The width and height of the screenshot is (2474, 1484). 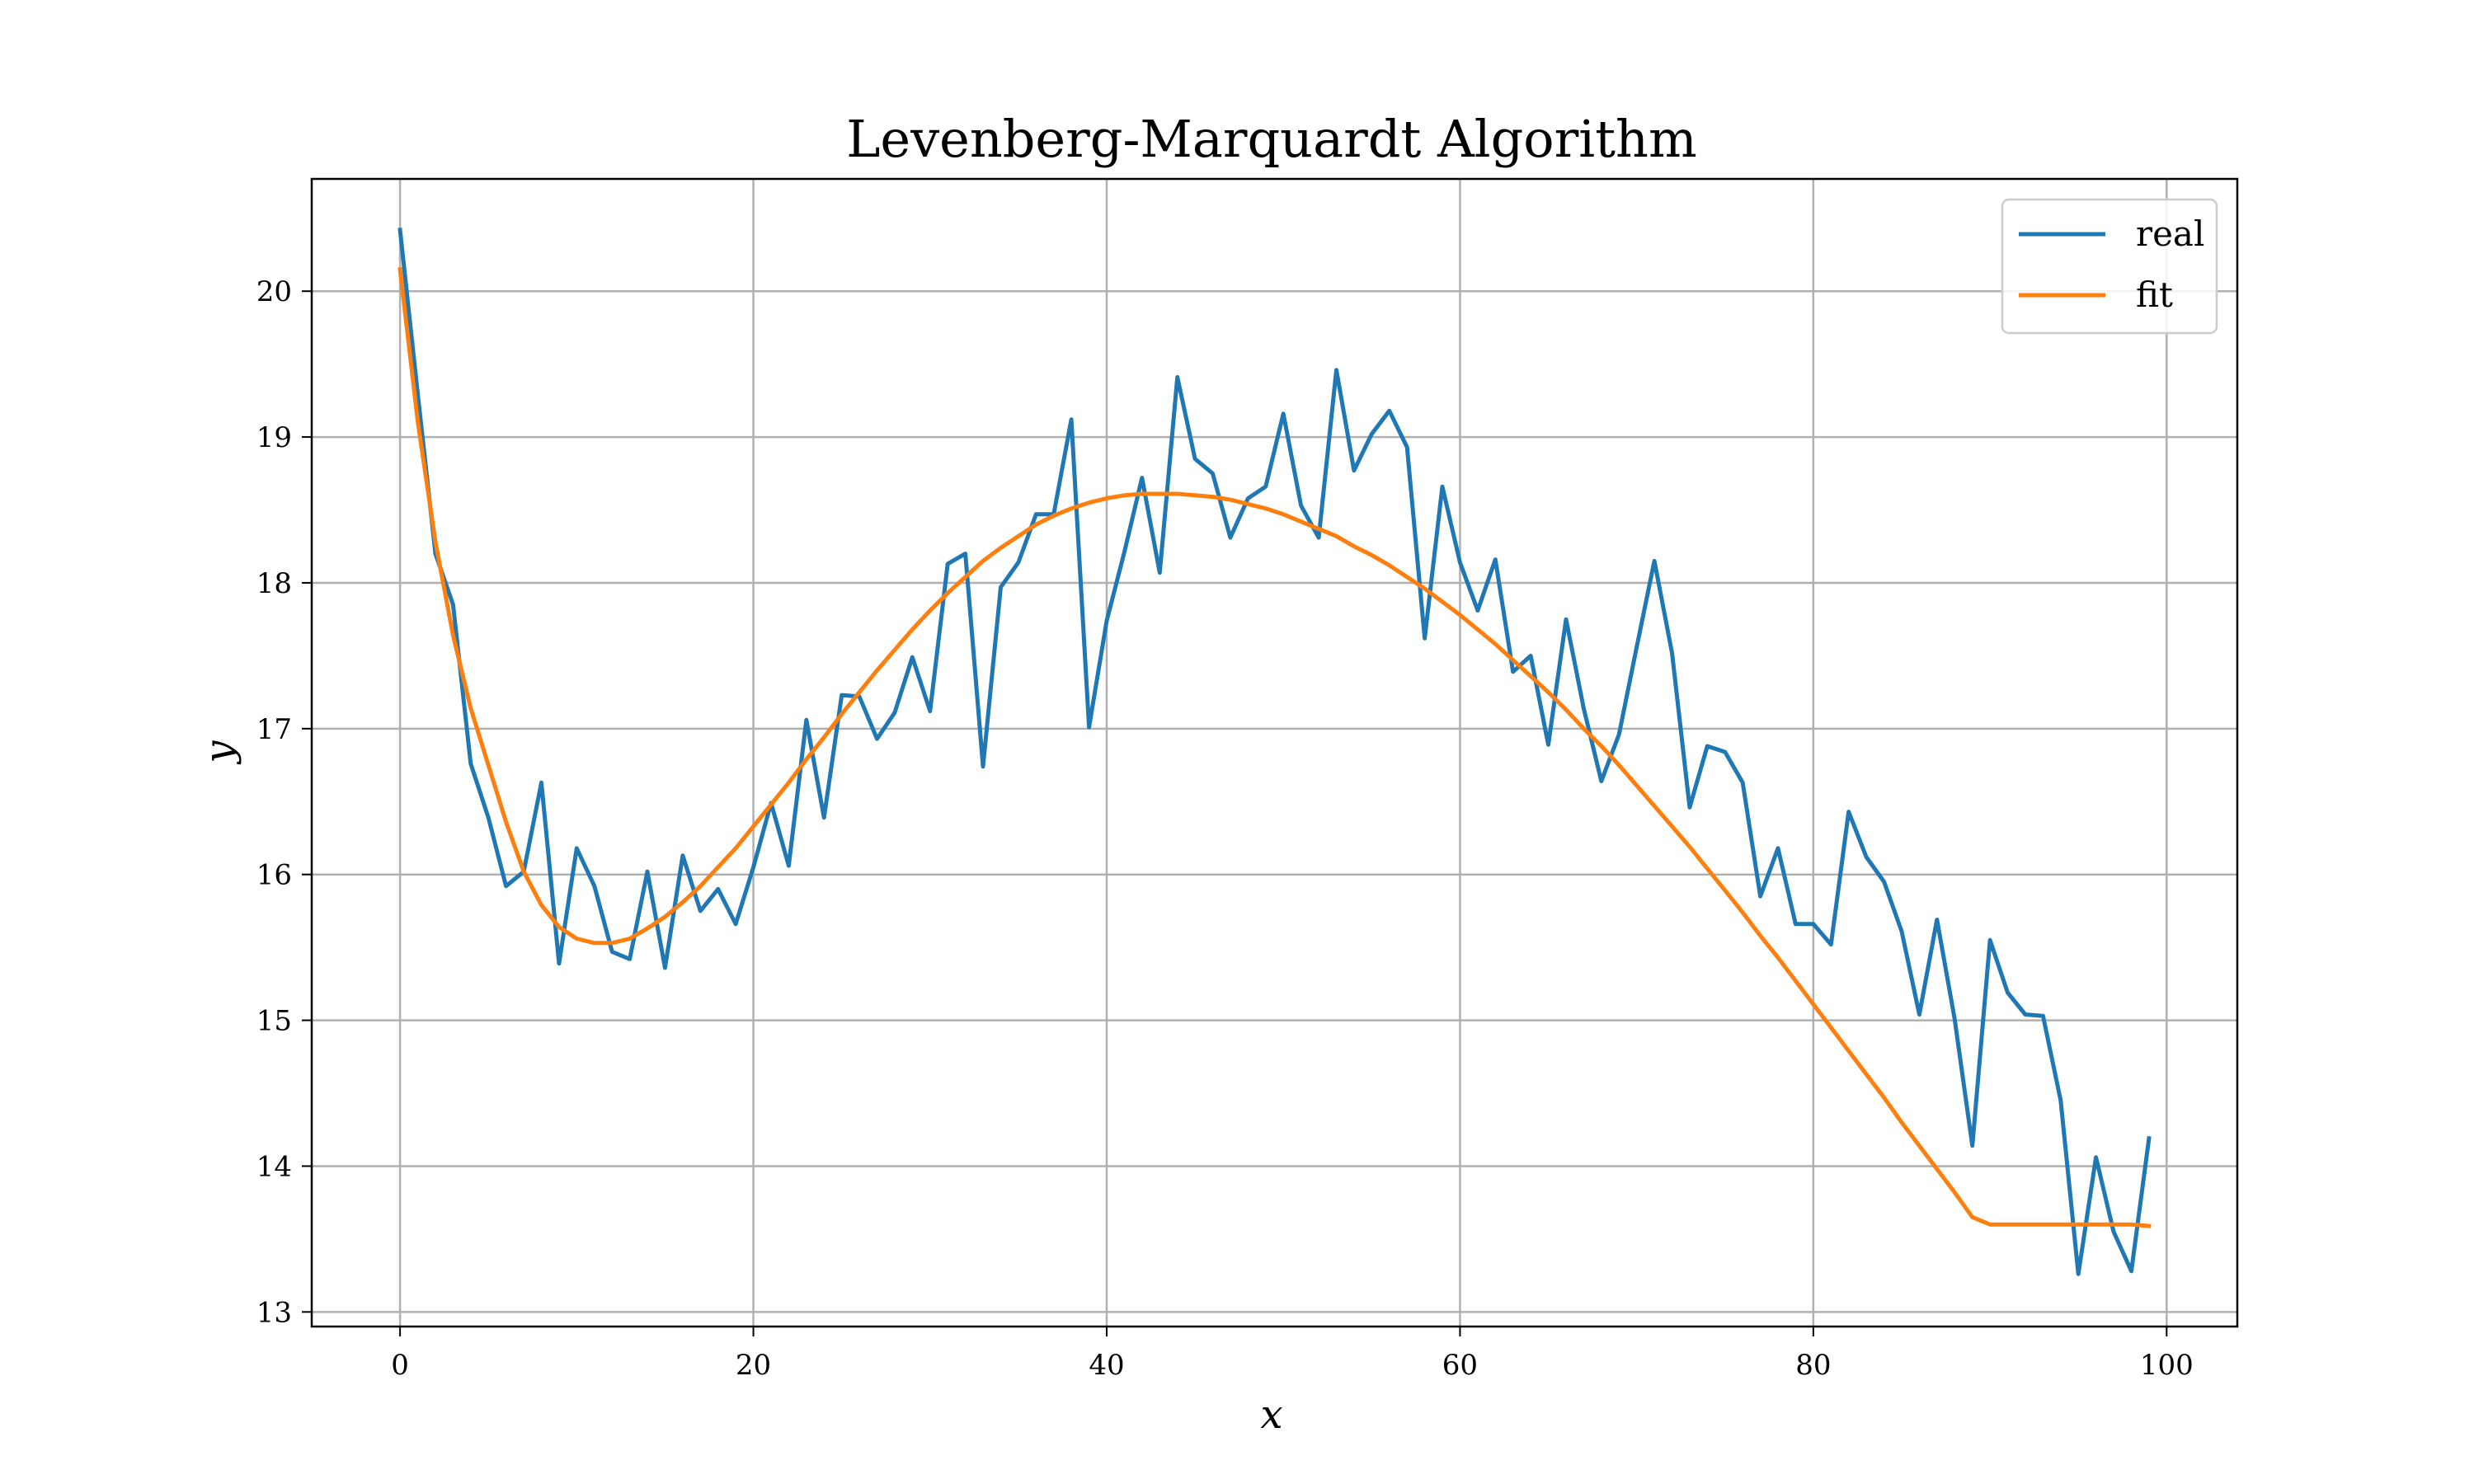 I want to click on legend-label-fit: fit, so click(x=2154, y=295).